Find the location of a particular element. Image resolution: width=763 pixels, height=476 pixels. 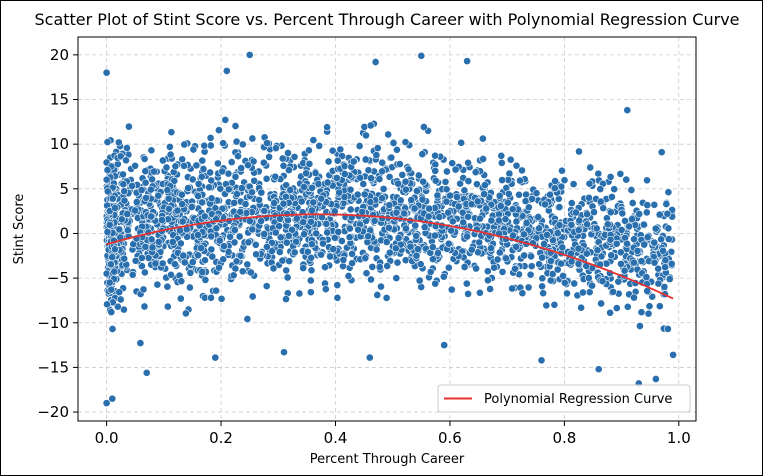

y-tick-label: −15 is located at coordinates (53, 367).